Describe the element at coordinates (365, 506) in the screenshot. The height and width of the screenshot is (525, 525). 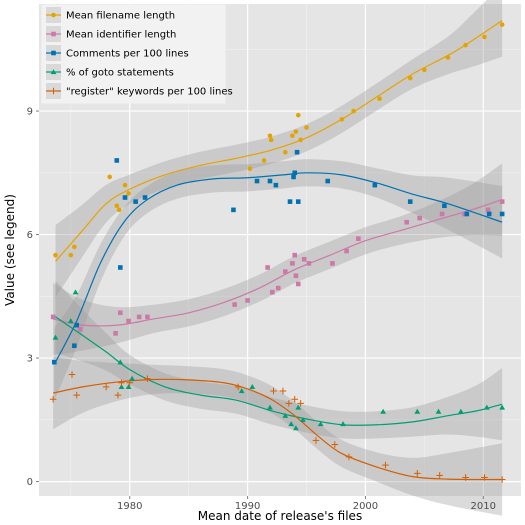
I see `x-tick-label: 2000` at that location.